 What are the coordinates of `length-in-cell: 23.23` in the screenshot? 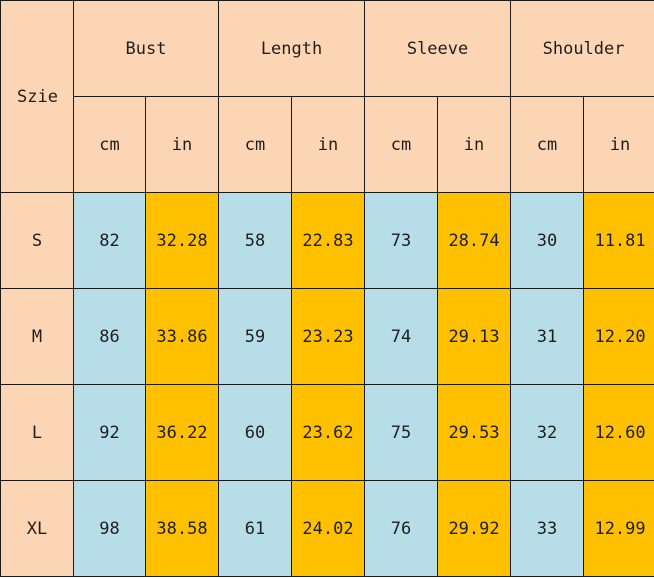 It's located at (328, 336).